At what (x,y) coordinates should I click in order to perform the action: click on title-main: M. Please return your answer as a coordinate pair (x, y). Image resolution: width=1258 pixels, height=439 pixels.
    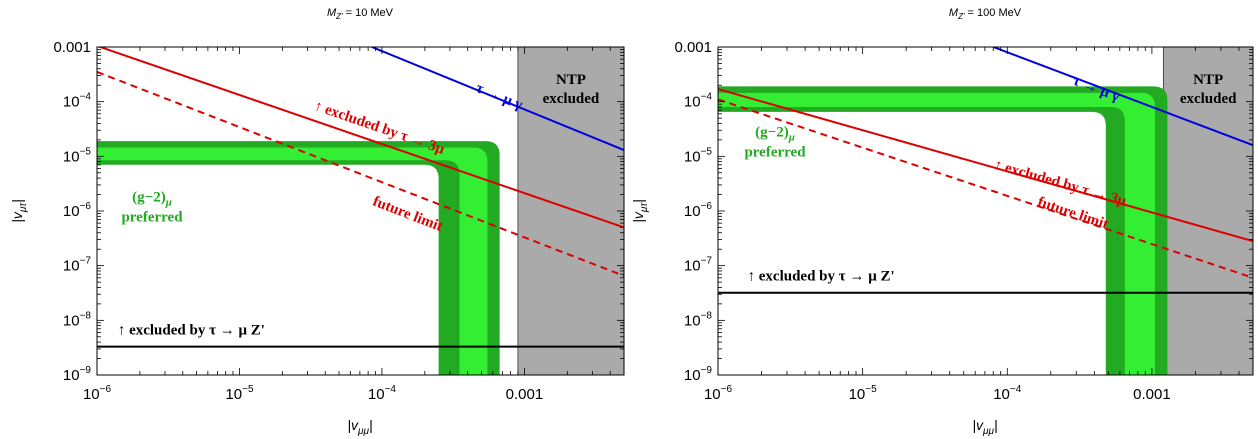
    Looking at the image, I should click on (332, 13).